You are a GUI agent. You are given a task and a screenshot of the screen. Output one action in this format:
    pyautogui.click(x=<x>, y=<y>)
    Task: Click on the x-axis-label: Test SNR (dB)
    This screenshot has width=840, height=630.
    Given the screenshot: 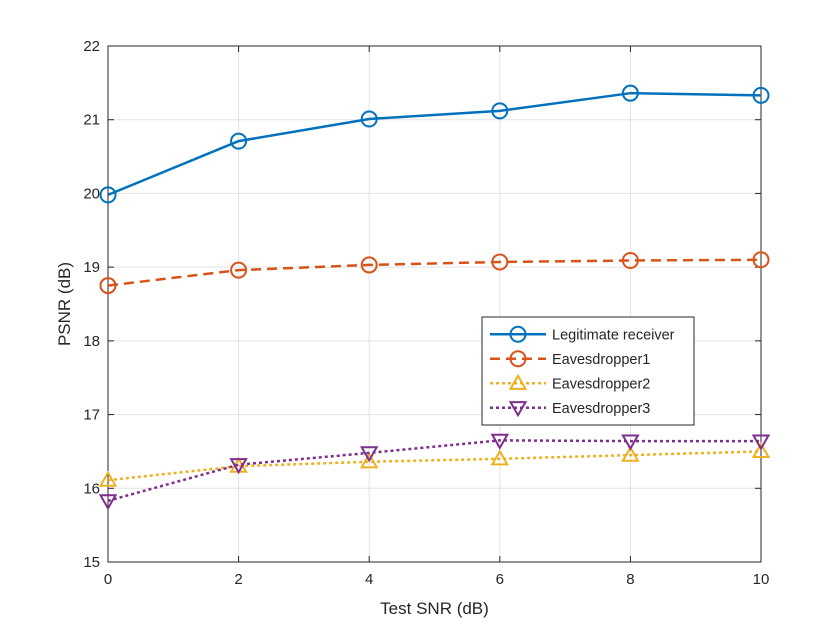 What is the action you would take?
    pyautogui.click(x=434, y=608)
    